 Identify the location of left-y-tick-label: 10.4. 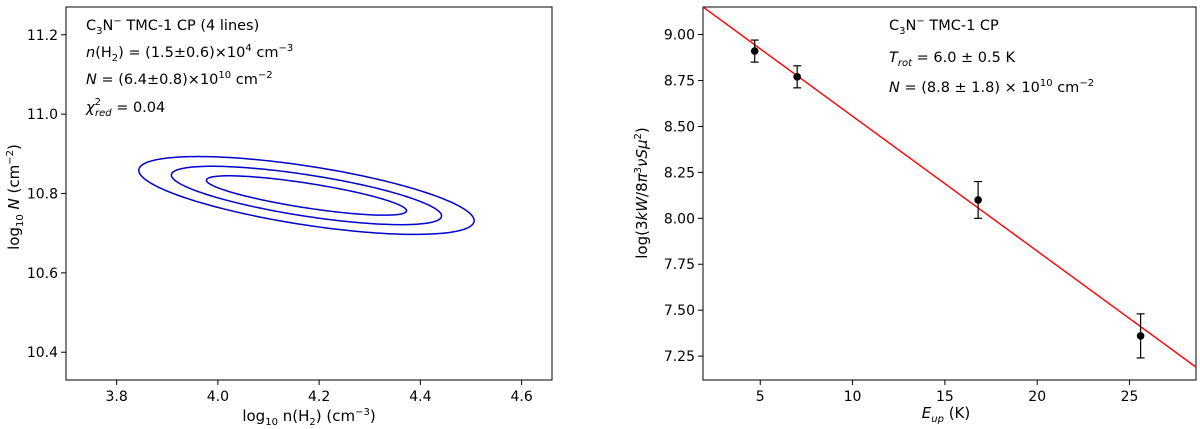
(42, 353).